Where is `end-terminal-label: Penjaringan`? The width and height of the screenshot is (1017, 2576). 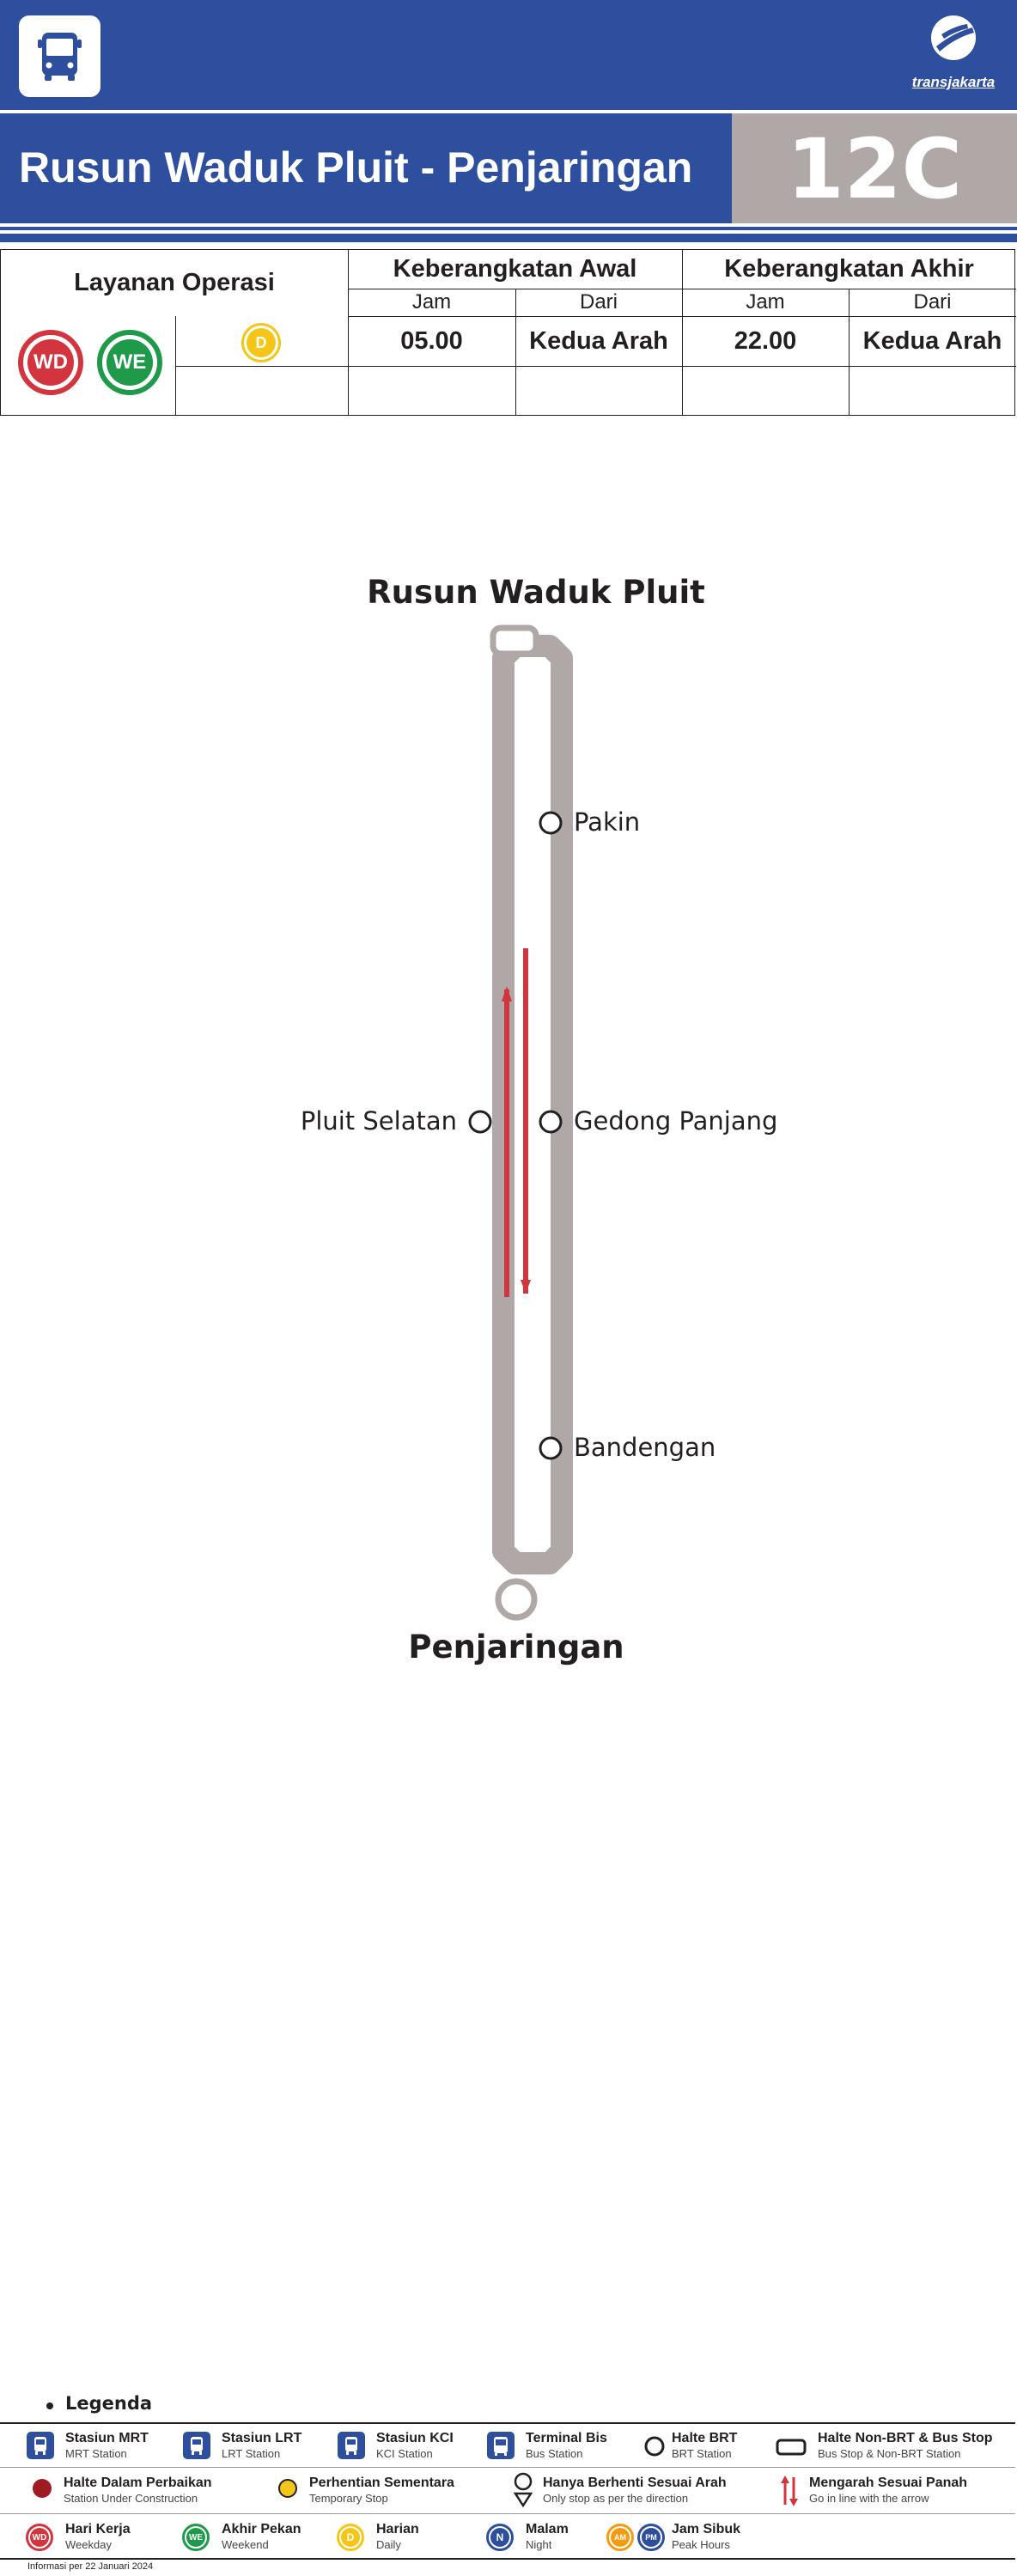 end-terminal-label: Penjaringan is located at coordinates (516, 1647).